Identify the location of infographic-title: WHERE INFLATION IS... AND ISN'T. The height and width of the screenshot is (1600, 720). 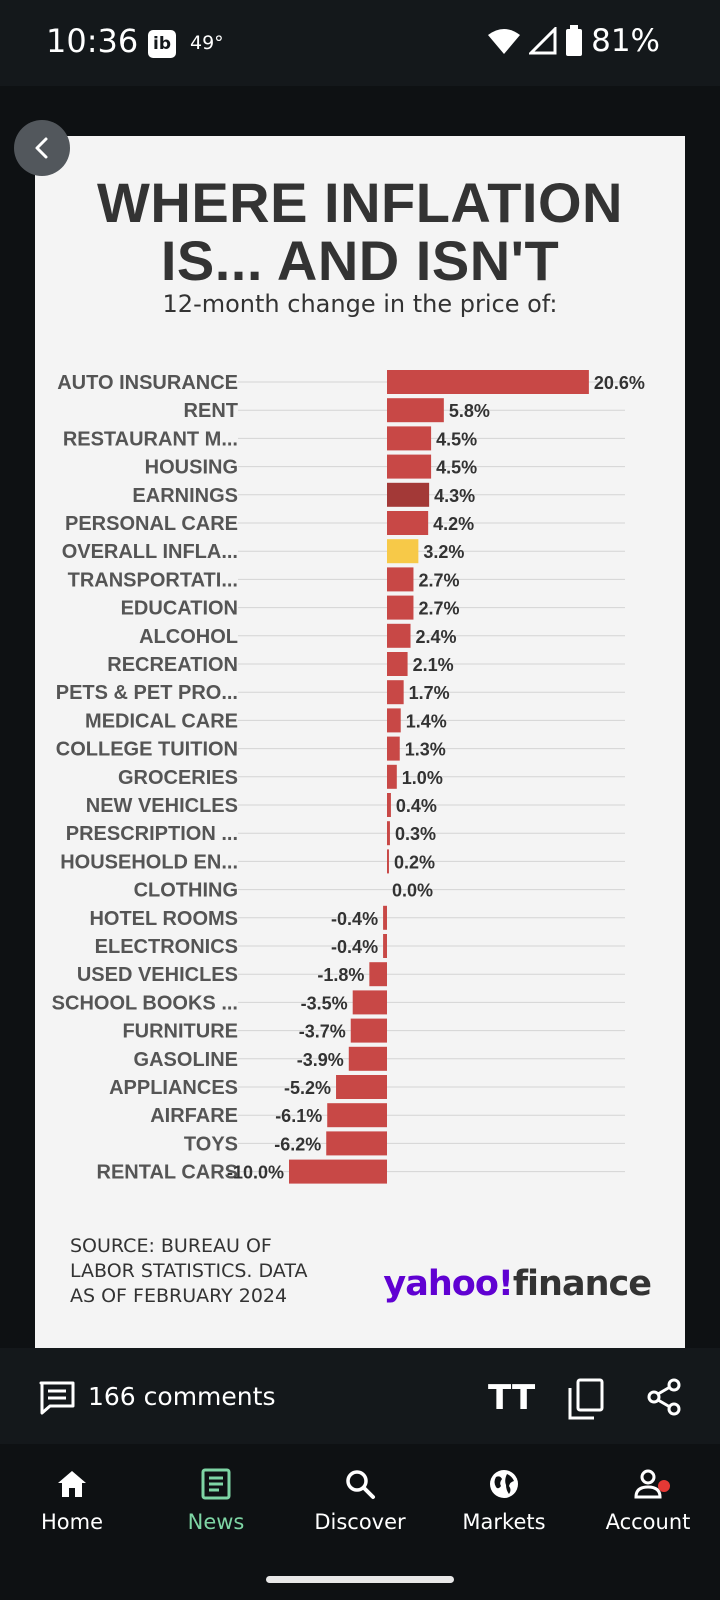
(360, 232).